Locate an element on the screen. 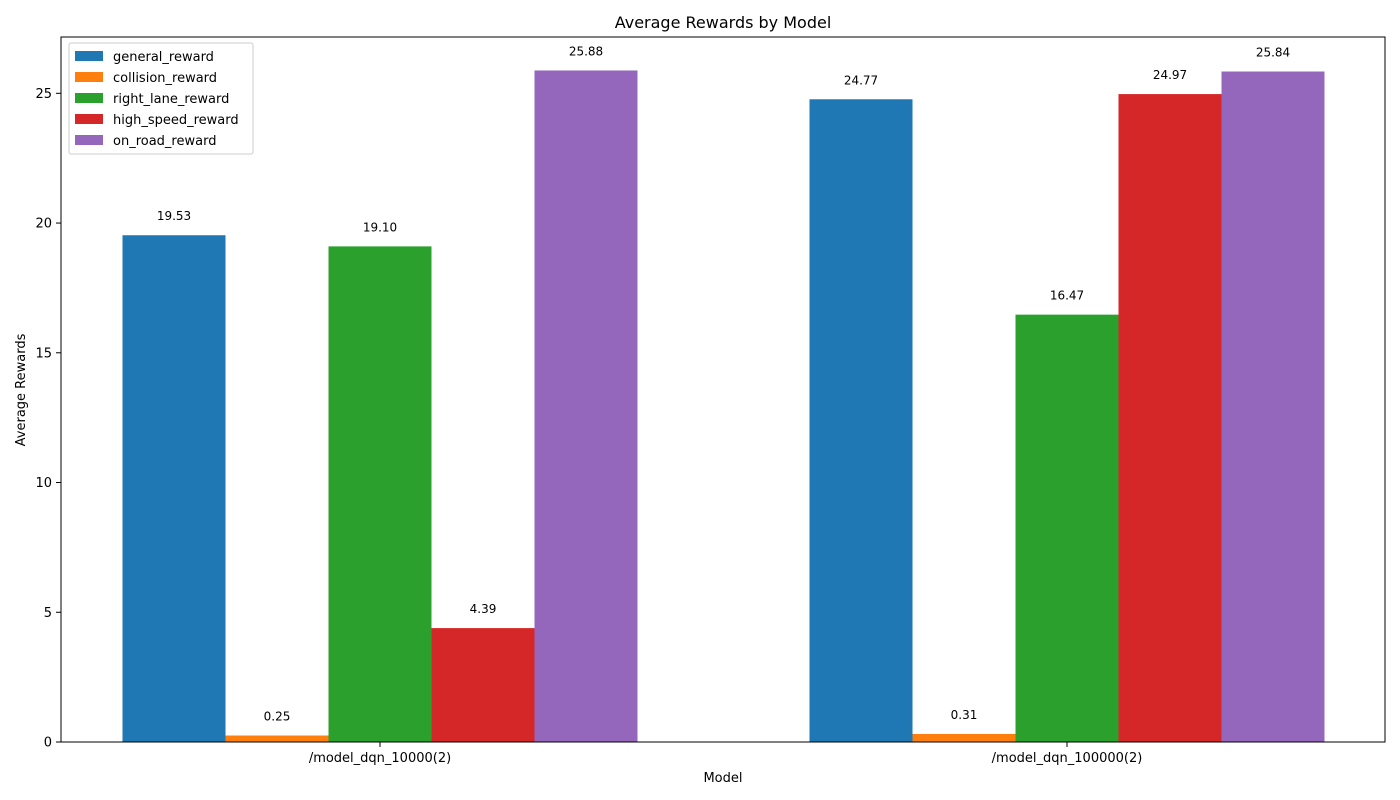 This screenshot has width=1400, height=800. x-tick-label: /model_dqn_10000(2) is located at coordinates (380, 758).